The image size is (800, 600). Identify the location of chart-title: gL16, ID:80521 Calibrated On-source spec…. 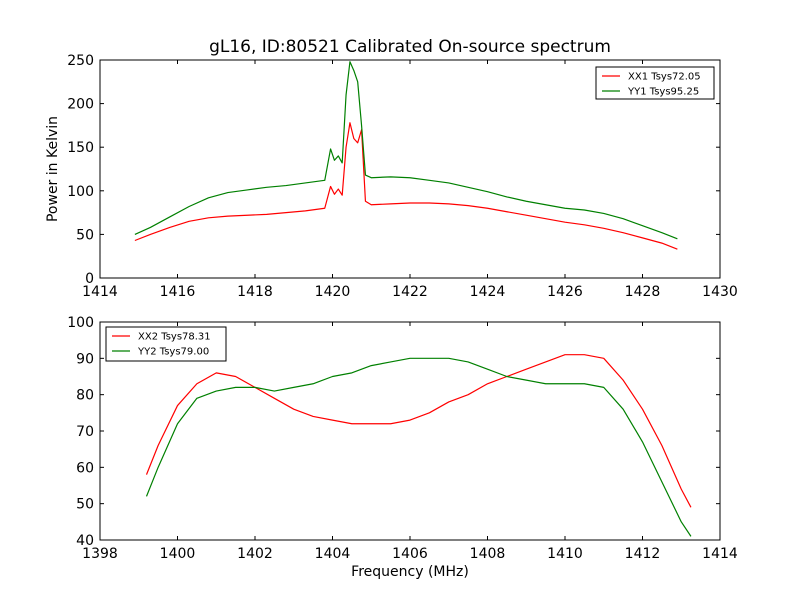
(410, 47).